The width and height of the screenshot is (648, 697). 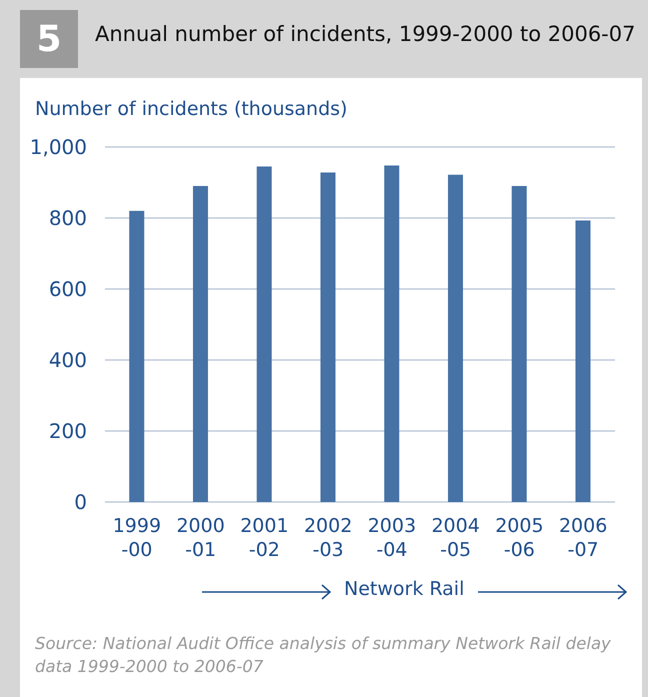 I want to click on y-tick-label: 200, so click(x=67, y=431).